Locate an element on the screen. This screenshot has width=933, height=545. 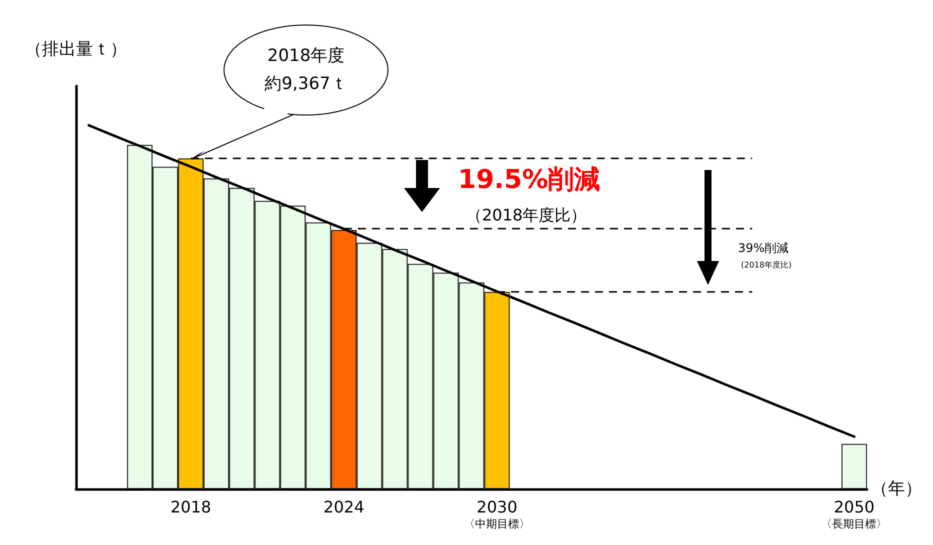
annotation: （2018年度比） is located at coordinates (526, 215).